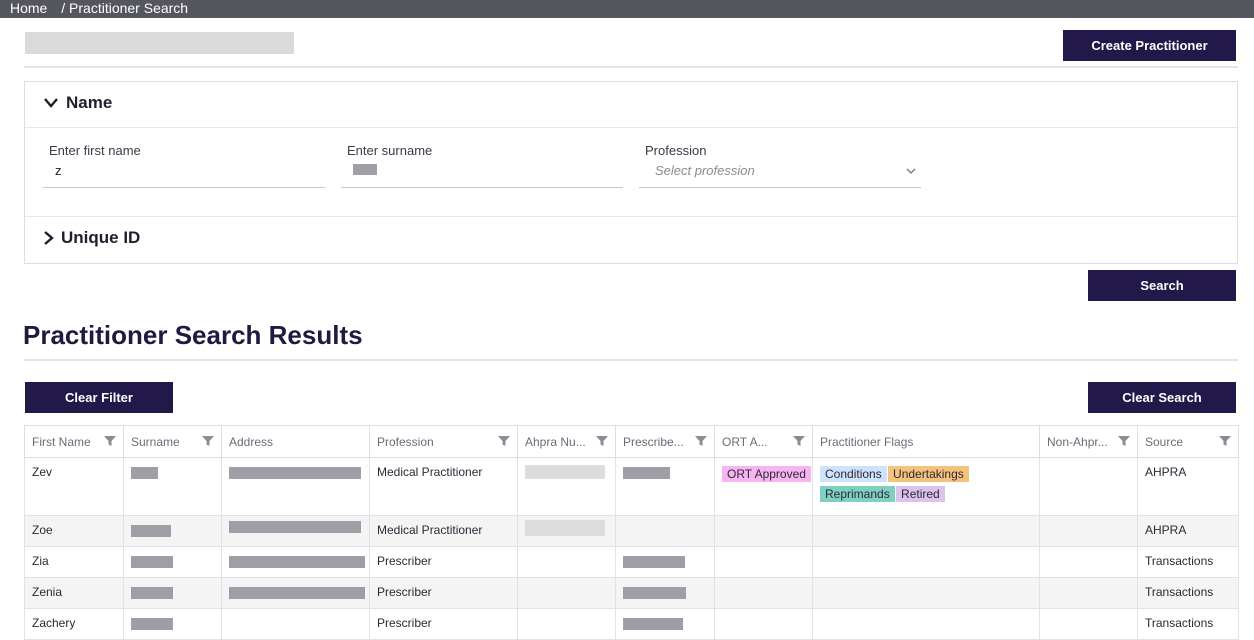 The image size is (1254, 640). What do you see at coordinates (29, 8) in the screenshot?
I see `breadcrumb-home: Home` at bounding box center [29, 8].